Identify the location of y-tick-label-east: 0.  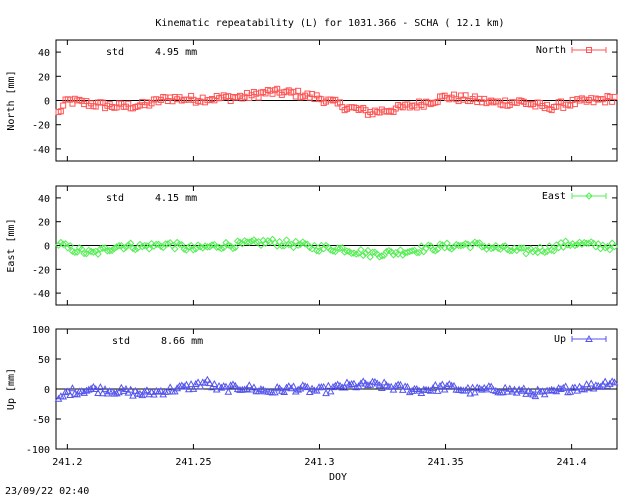
(47, 247).